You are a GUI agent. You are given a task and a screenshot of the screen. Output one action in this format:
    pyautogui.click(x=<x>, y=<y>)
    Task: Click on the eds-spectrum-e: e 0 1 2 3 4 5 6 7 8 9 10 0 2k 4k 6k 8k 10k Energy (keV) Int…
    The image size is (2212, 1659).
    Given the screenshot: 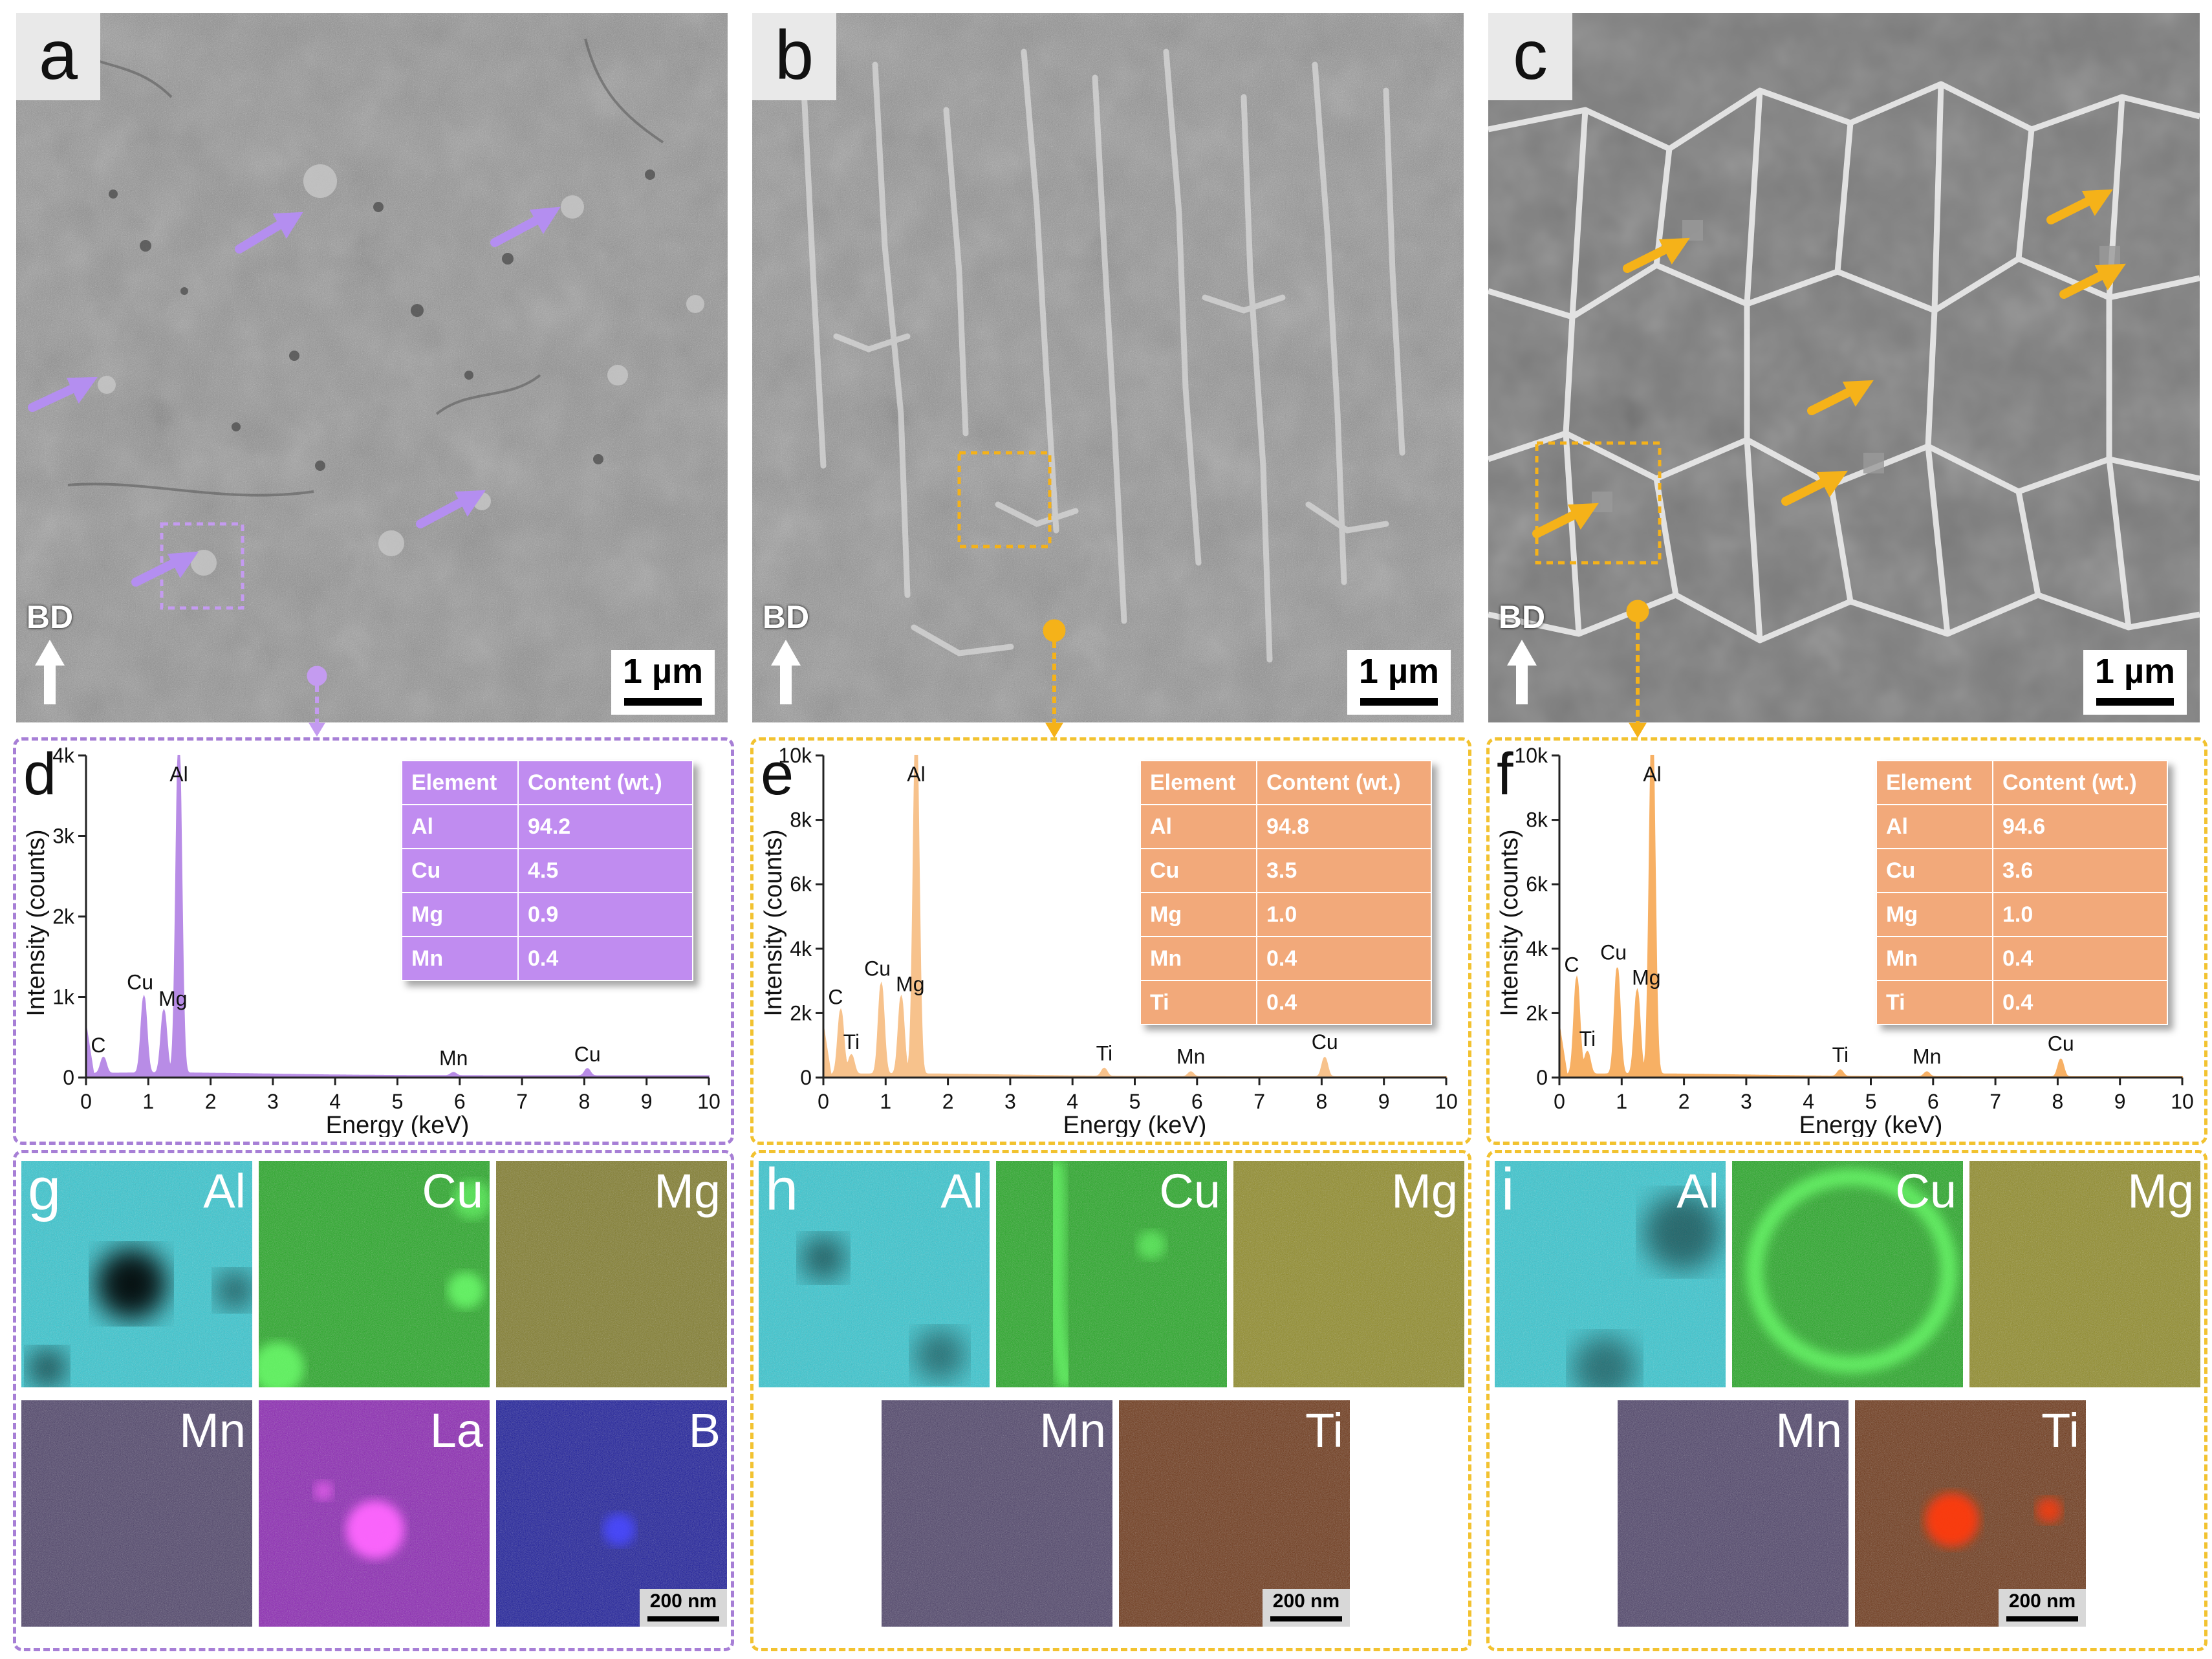 What is the action you would take?
    pyautogui.click(x=1109, y=940)
    